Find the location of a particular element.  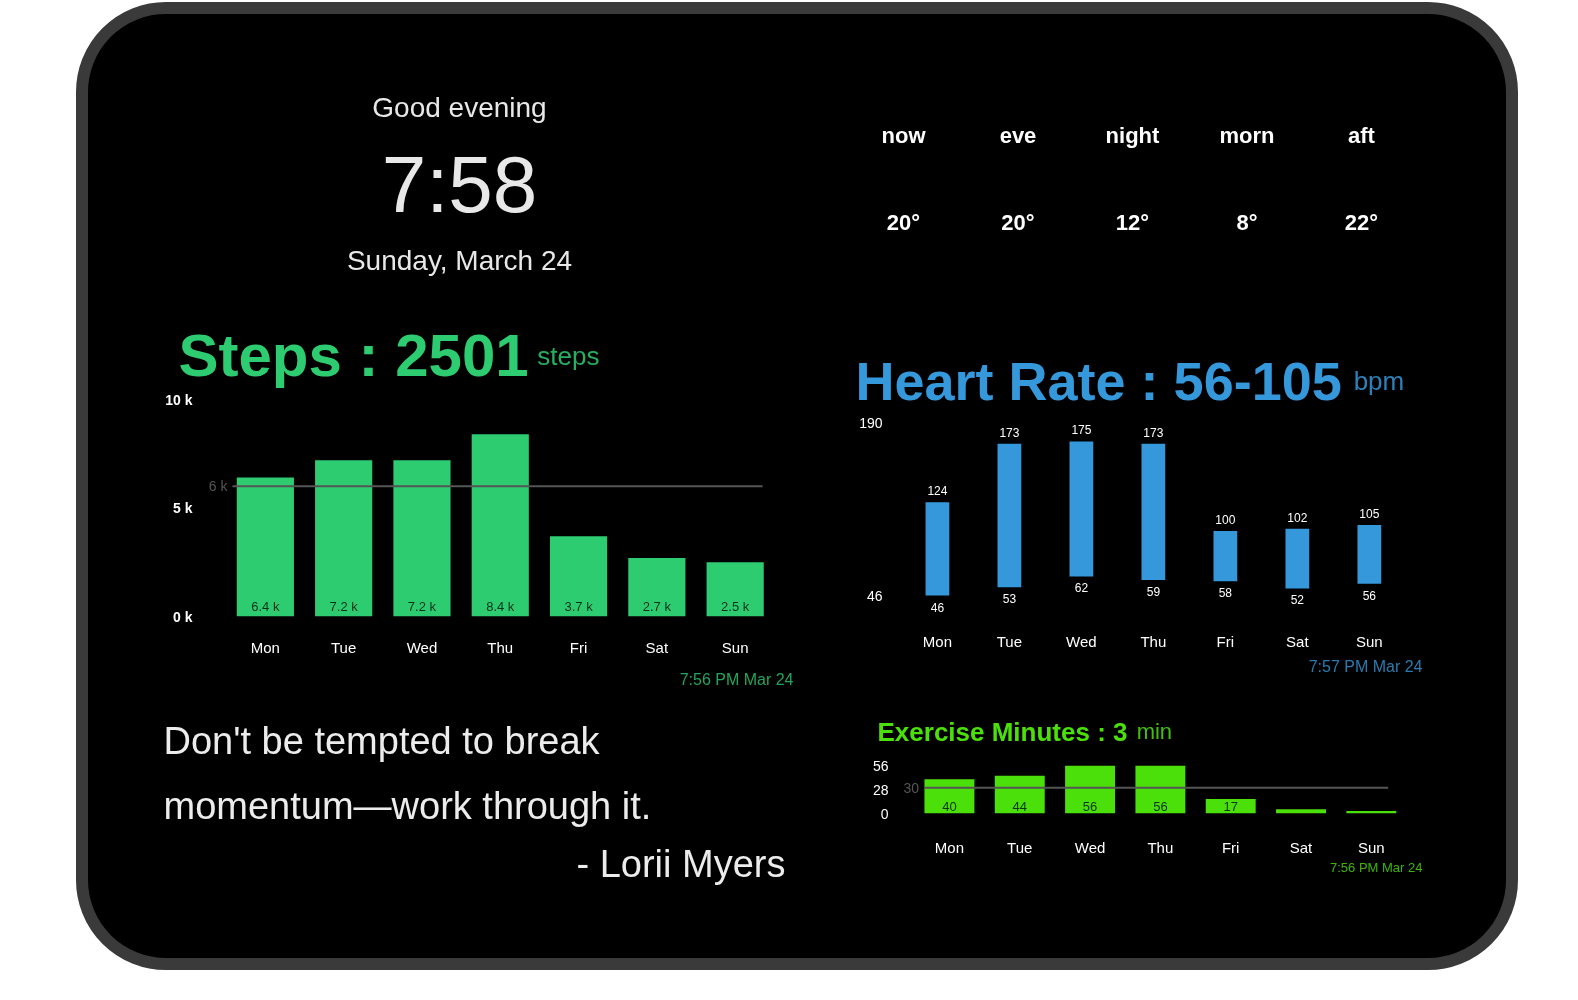

data-label: 100 is located at coordinates (1225, 520).